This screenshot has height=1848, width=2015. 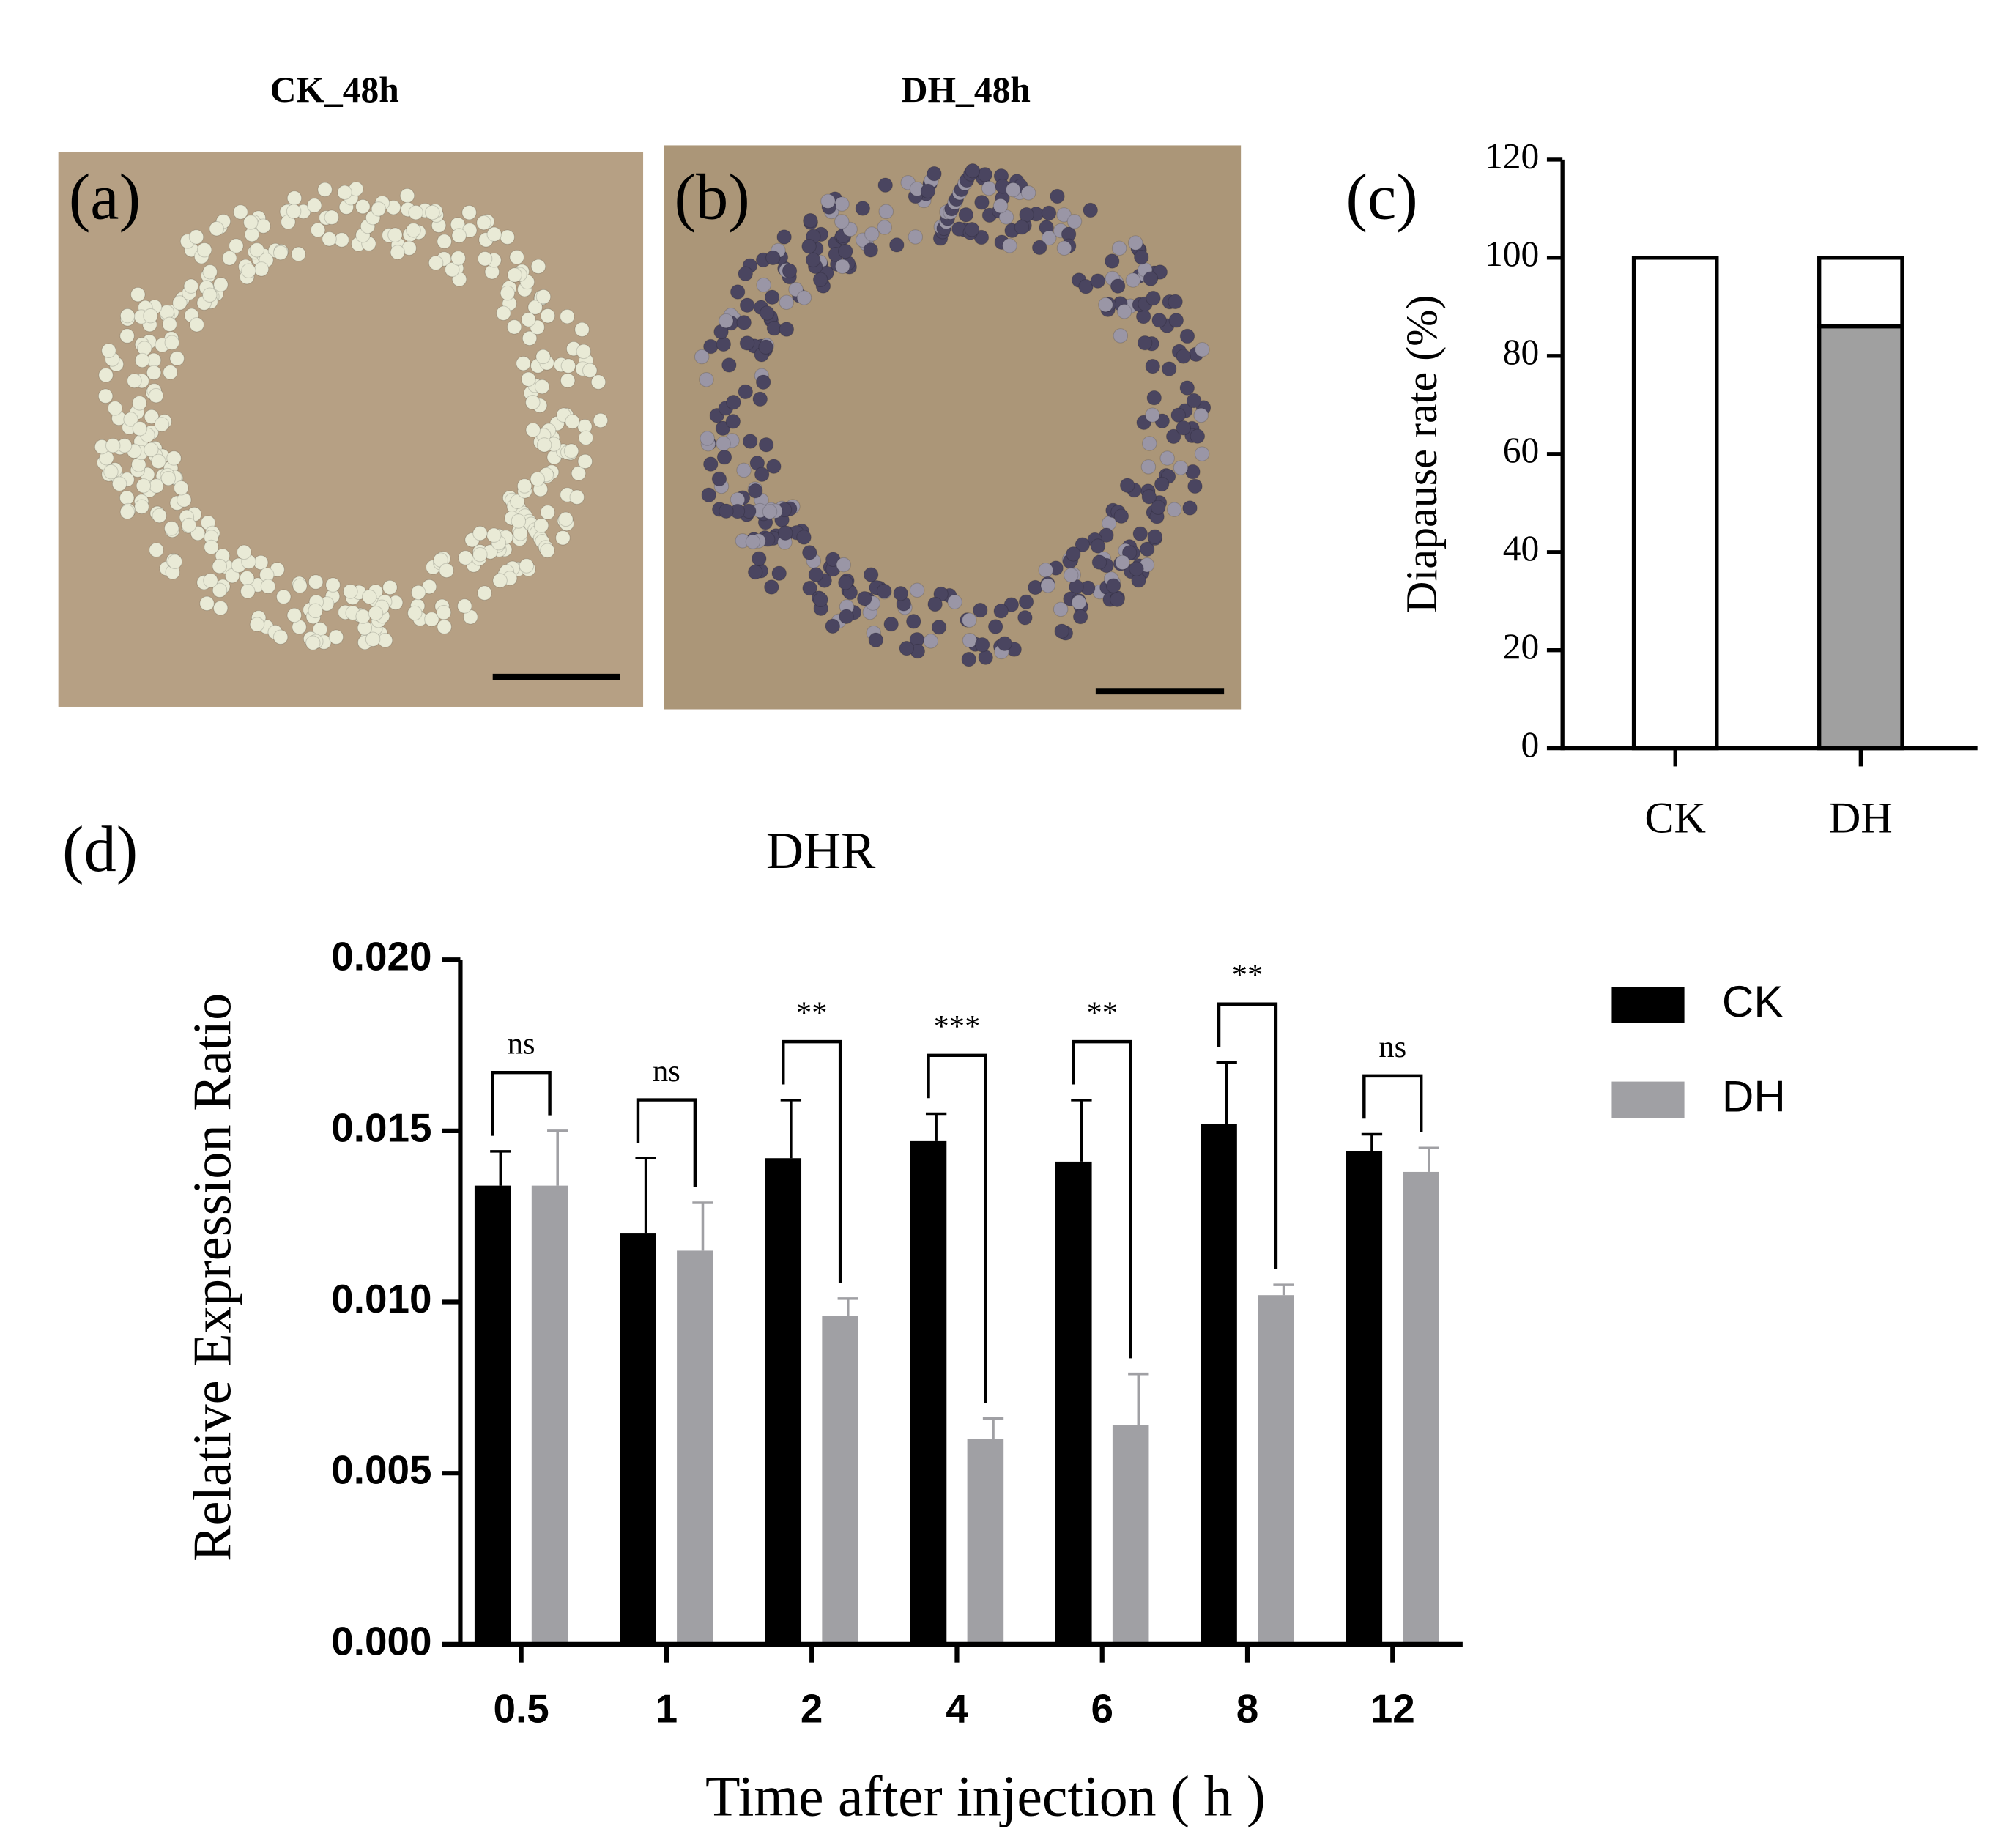 I want to click on y-tick-label: 0.000, so click(x=381, y=1640).